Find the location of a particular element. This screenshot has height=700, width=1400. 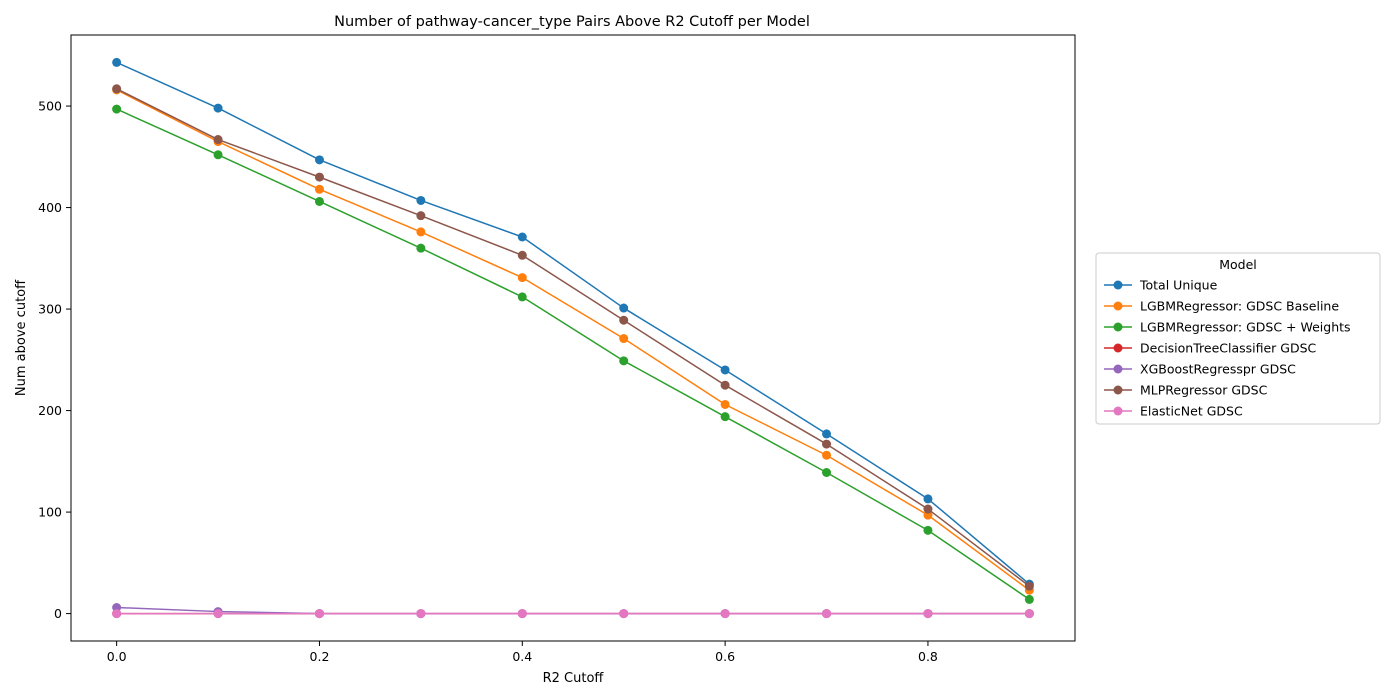

y-tick-label: 100 is located at coordinates (50, 512).